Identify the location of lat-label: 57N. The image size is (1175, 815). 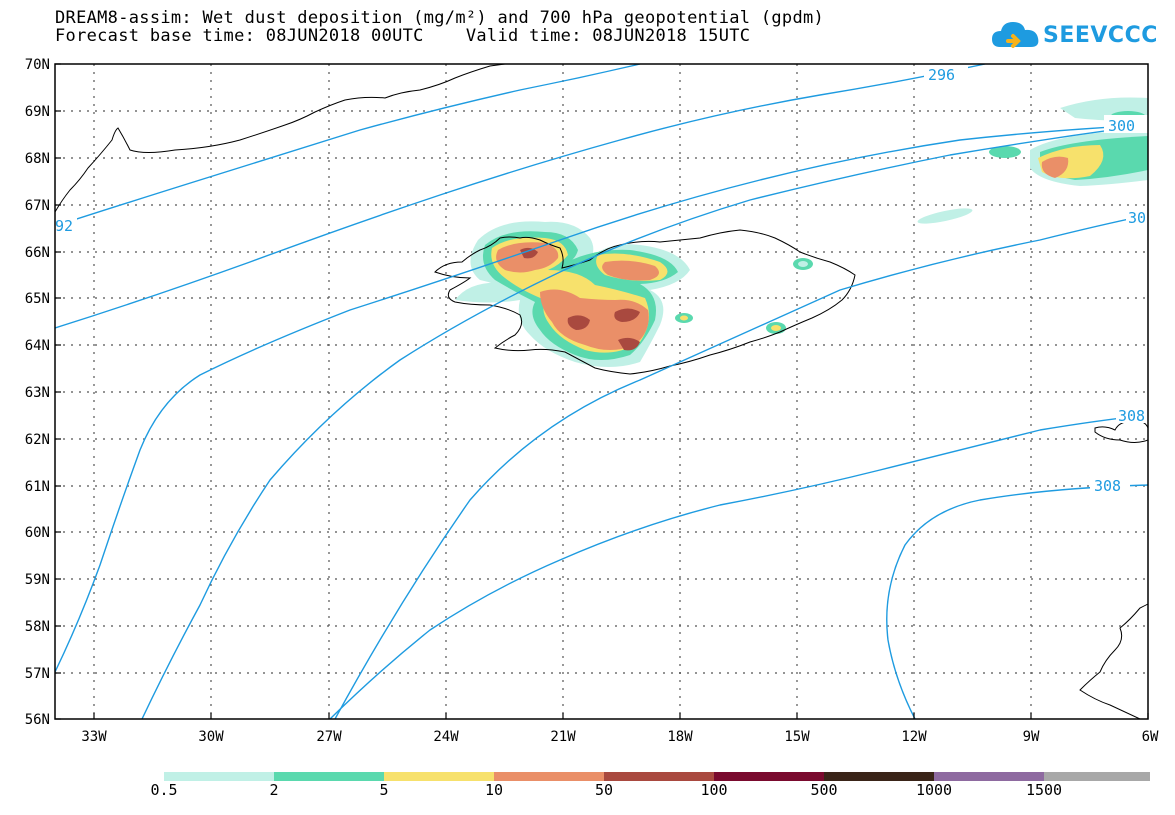
(37, 674).